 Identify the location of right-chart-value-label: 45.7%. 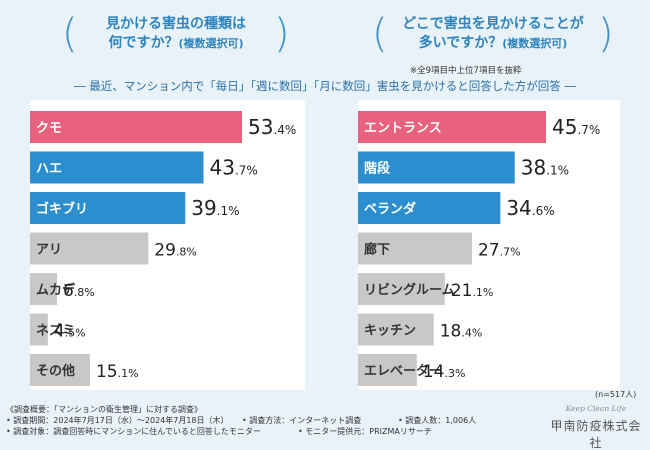
(576, 127).